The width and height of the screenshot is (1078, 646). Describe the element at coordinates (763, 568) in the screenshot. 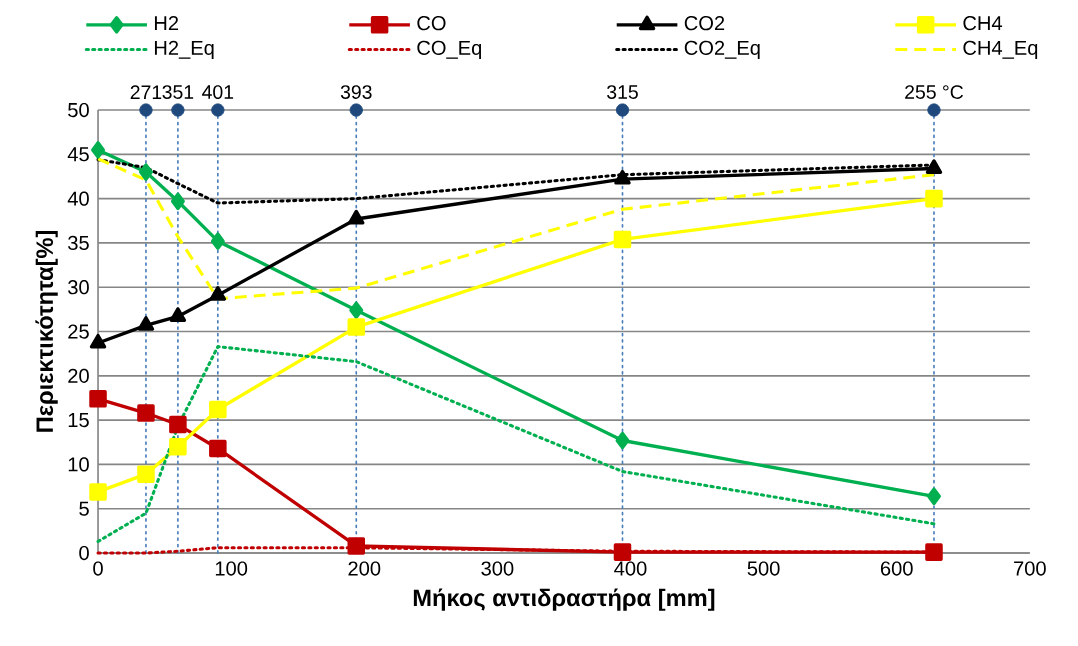

I see `x-tick-label: 500` at that location.